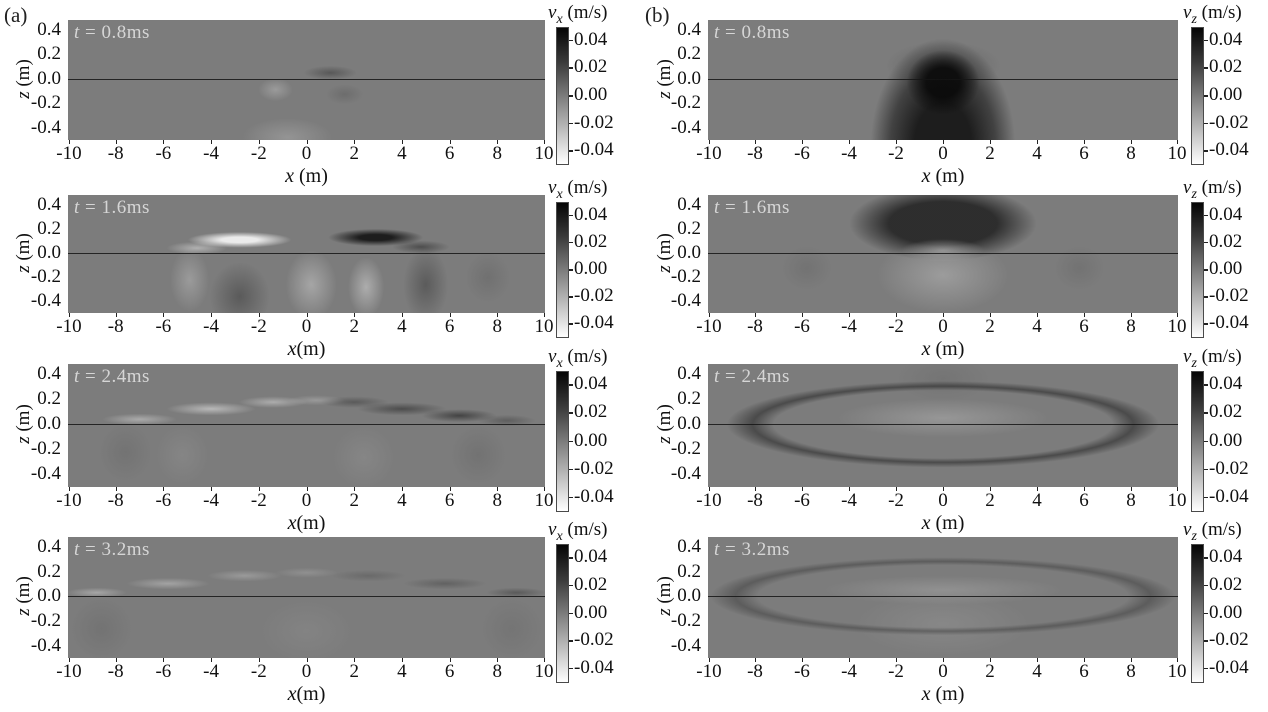  What do you see at coordinates (306, 425) in the screenshot?
I see `heatmap-vx-2.4ms: t = 2.4ms` at bounding box center [306, 425].